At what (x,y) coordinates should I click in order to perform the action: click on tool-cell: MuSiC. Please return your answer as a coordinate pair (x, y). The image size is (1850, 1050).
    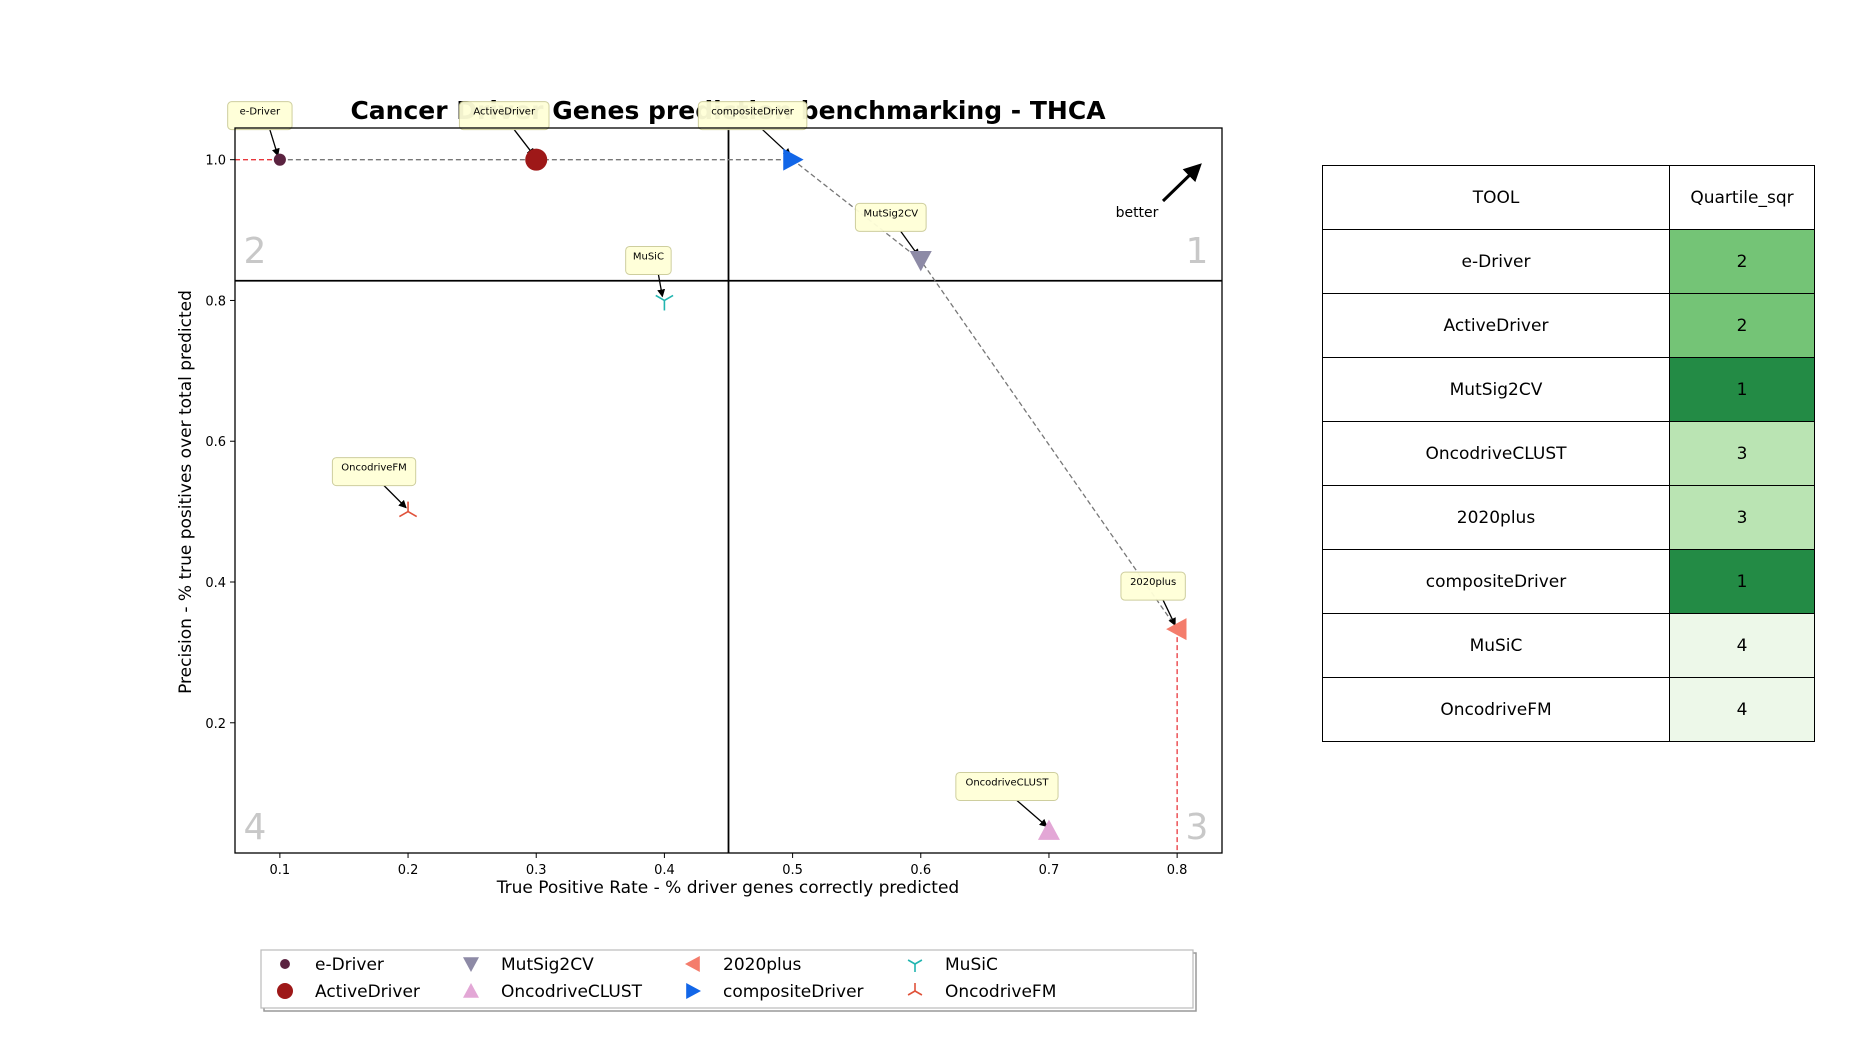
    Looking at the image, I should click on (1496, 645).